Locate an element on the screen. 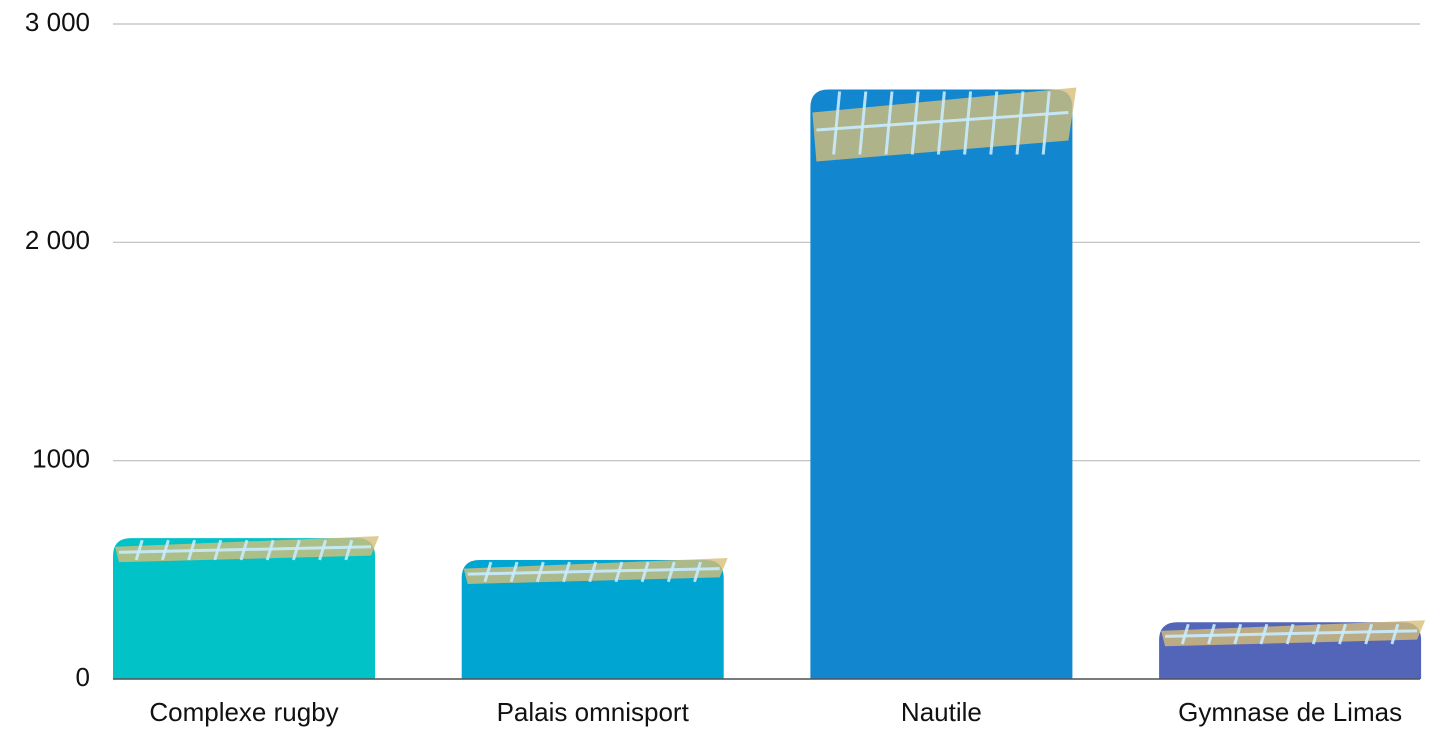 The width and height of the screenshot is (1429, 729). x-tick-label: Gymnase de Limas is located at coordinates (1290, 712).